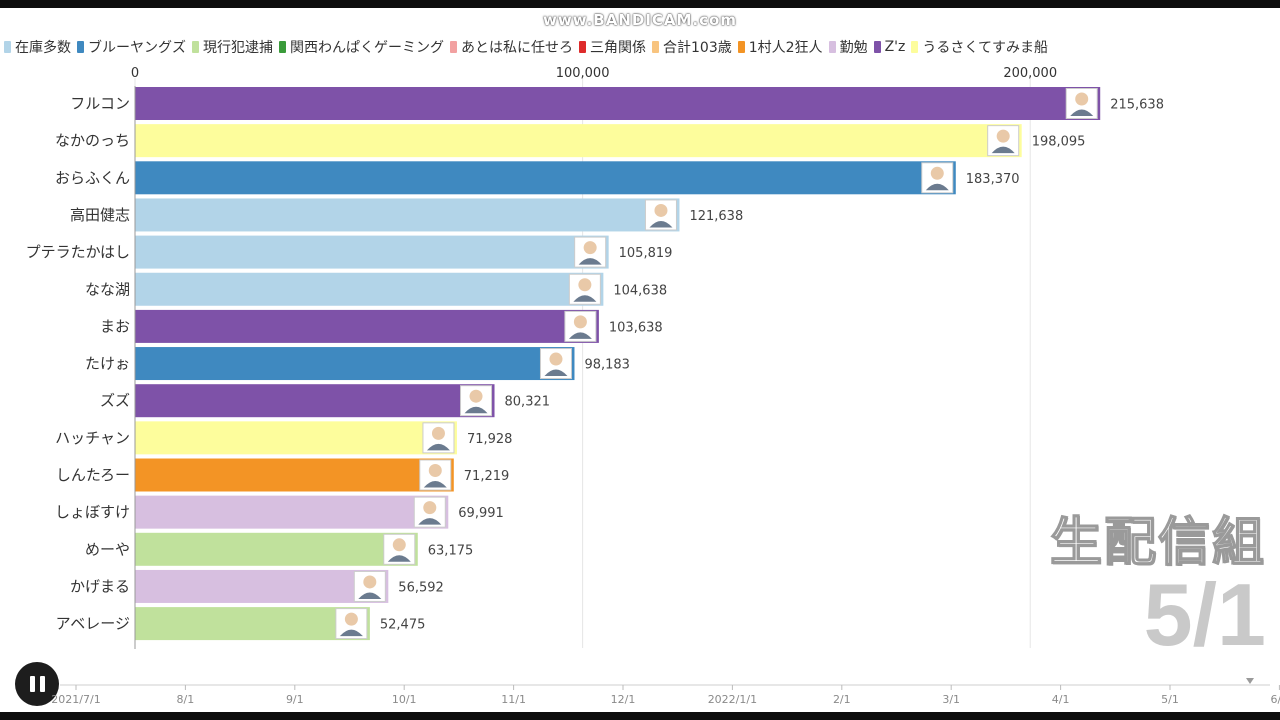 This screenshot has height=720, width=1280. What do you see at coordinates (37, 684) in the screenshot?
I see `pause-button` at bounding box center [37, 684].